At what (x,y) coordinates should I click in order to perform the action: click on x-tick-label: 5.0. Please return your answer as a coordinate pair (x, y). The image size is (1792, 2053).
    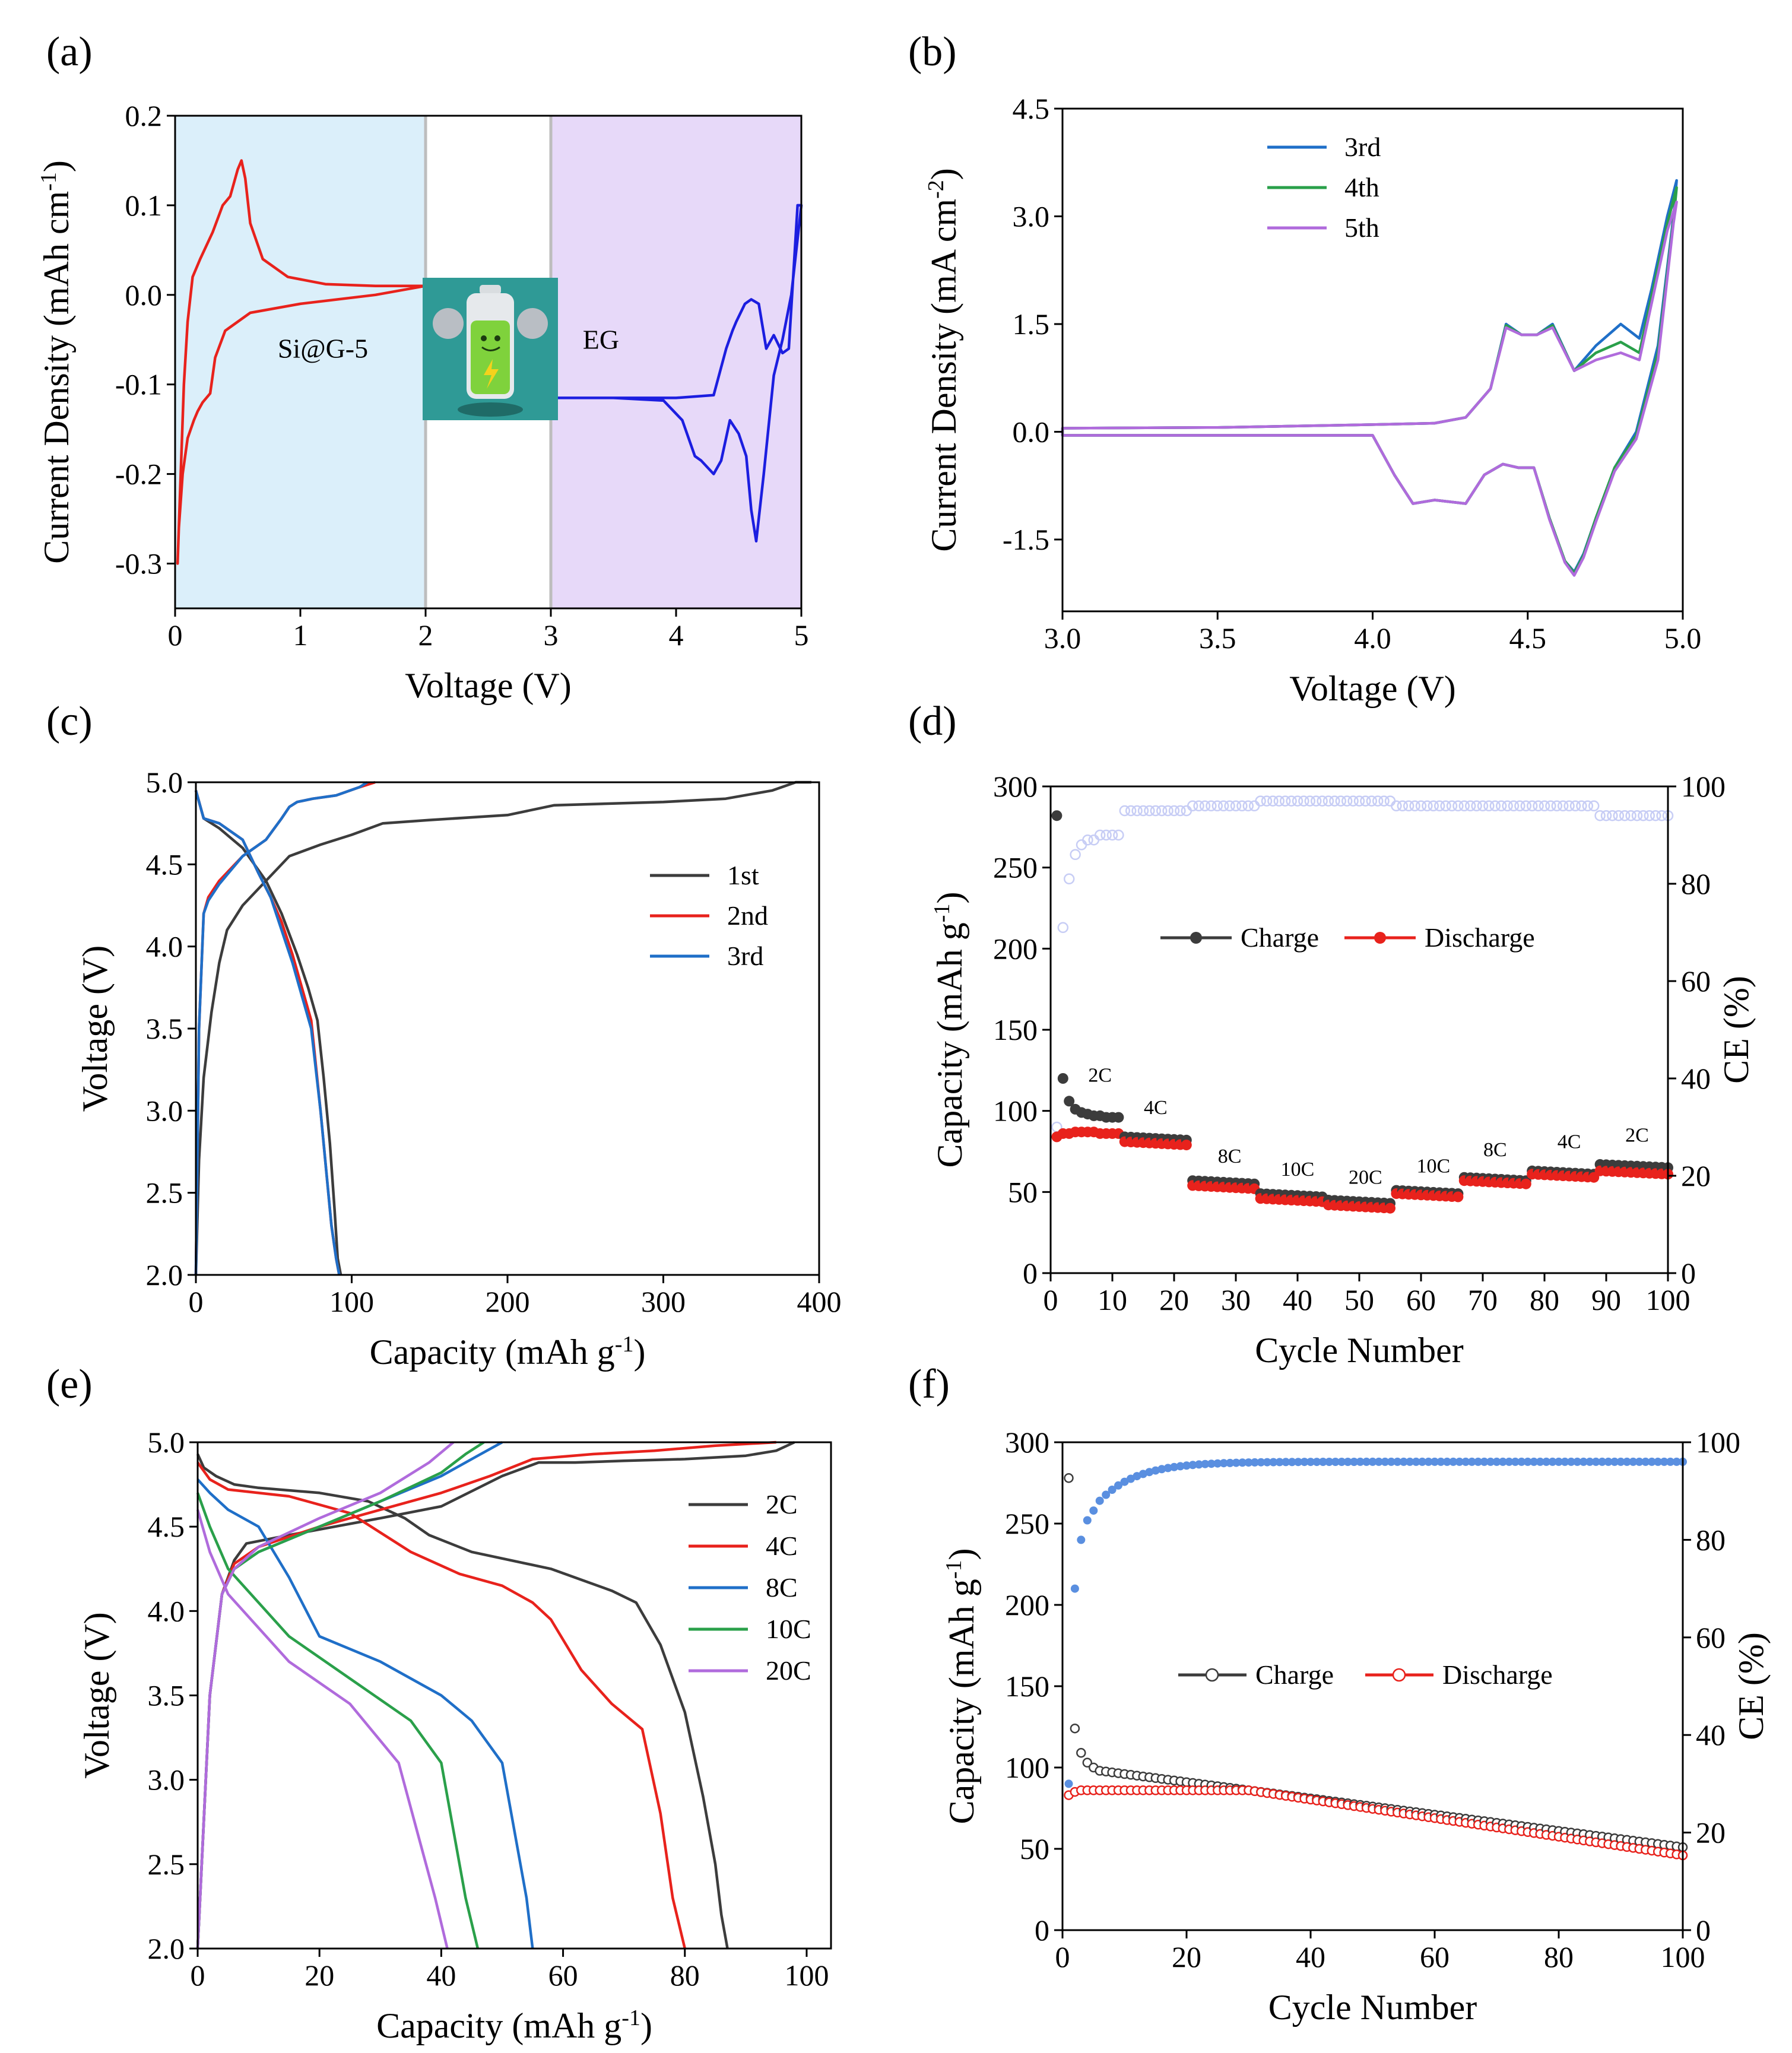
    Looking at the image, I should click on (1683, 638).